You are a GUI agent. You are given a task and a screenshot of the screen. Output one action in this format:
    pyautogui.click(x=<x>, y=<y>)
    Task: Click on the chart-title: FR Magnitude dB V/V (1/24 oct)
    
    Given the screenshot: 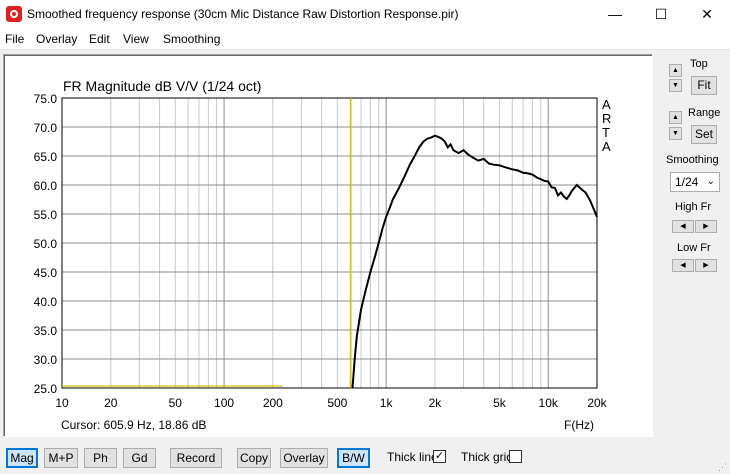 What is the action you would take?
    pyautogui.click(x=162, y=86)
    